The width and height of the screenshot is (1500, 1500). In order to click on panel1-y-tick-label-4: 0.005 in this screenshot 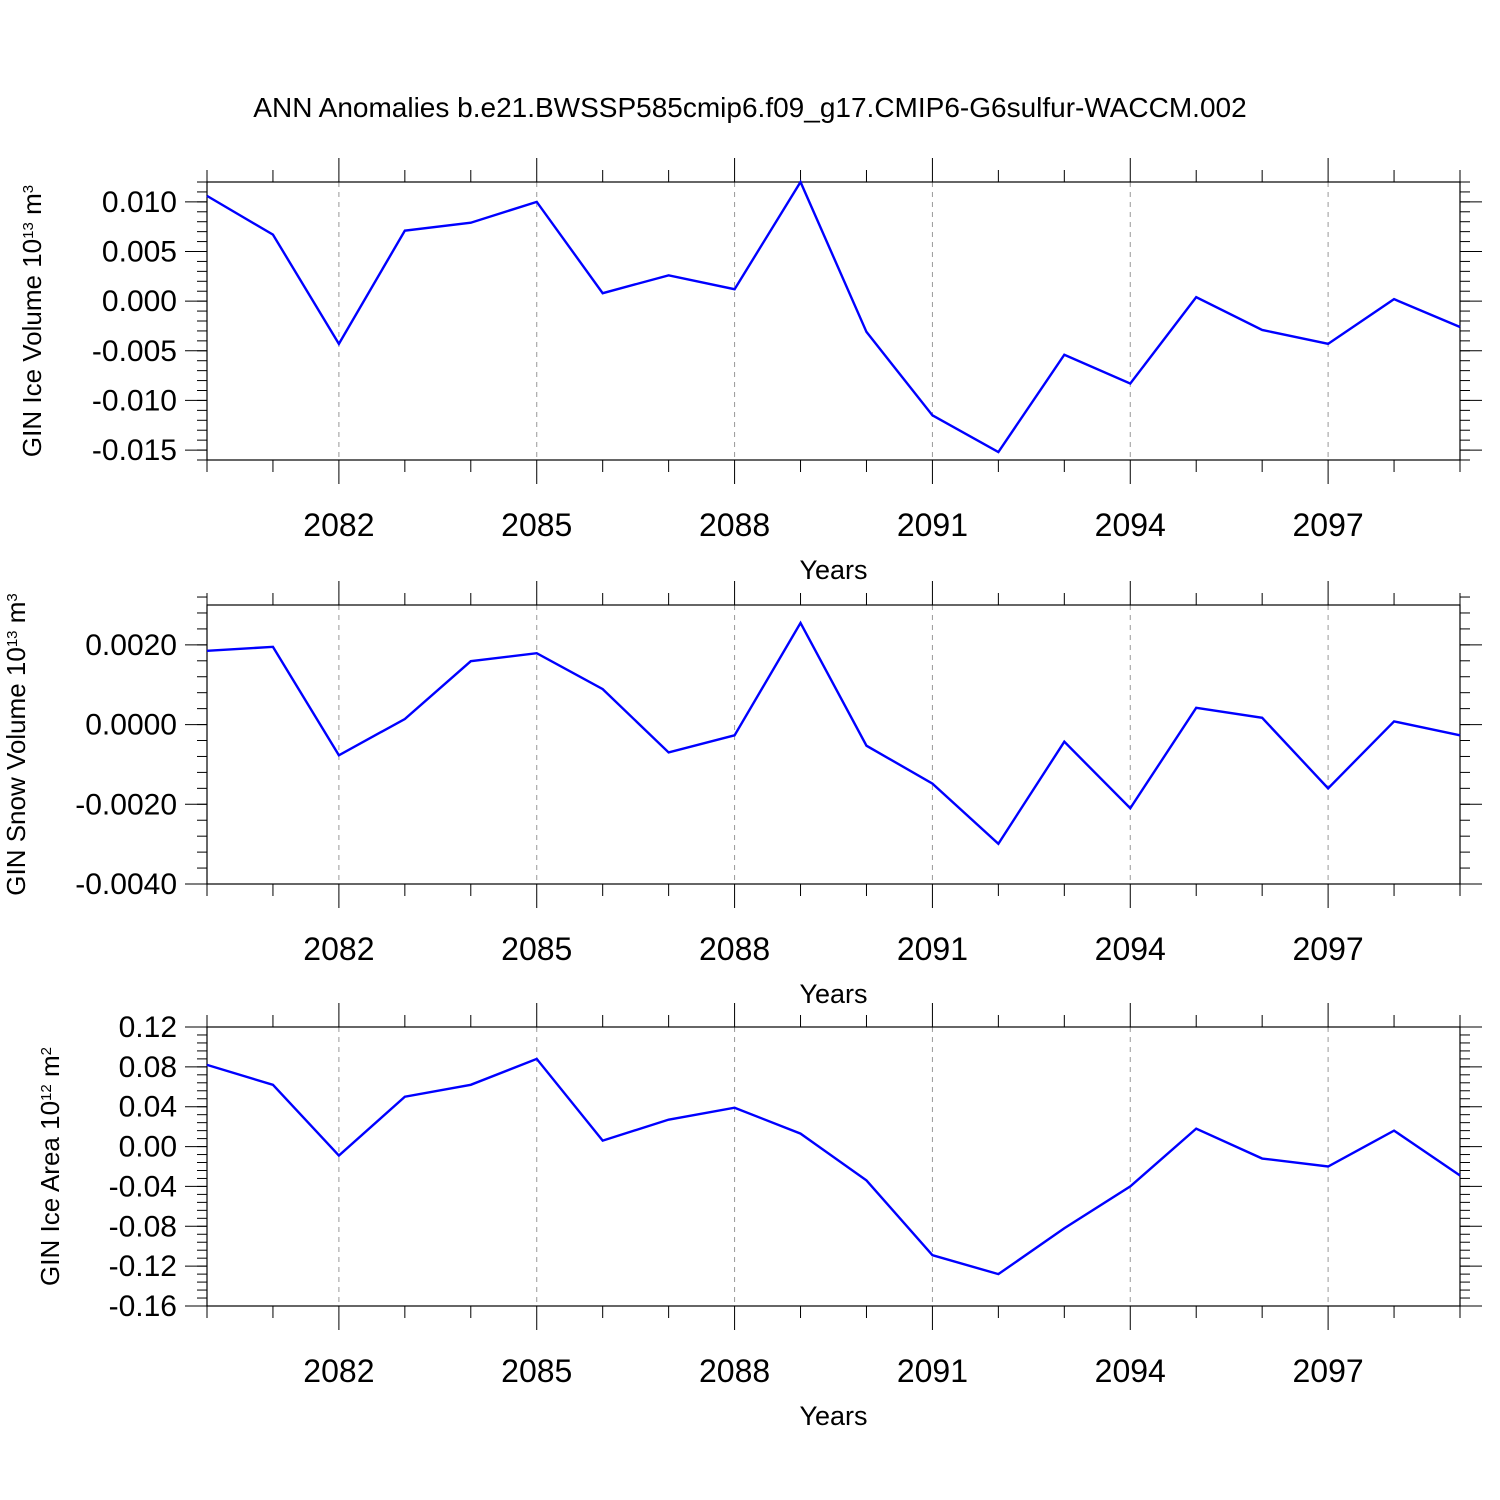, I will do `click(139, 252)`.